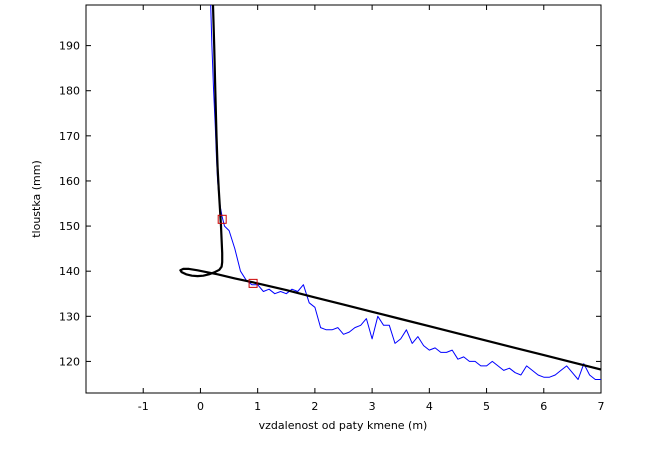  Describe the element at coordinates (372, 406) in the screenshot. I see `x-tick-label: 3` at that location.